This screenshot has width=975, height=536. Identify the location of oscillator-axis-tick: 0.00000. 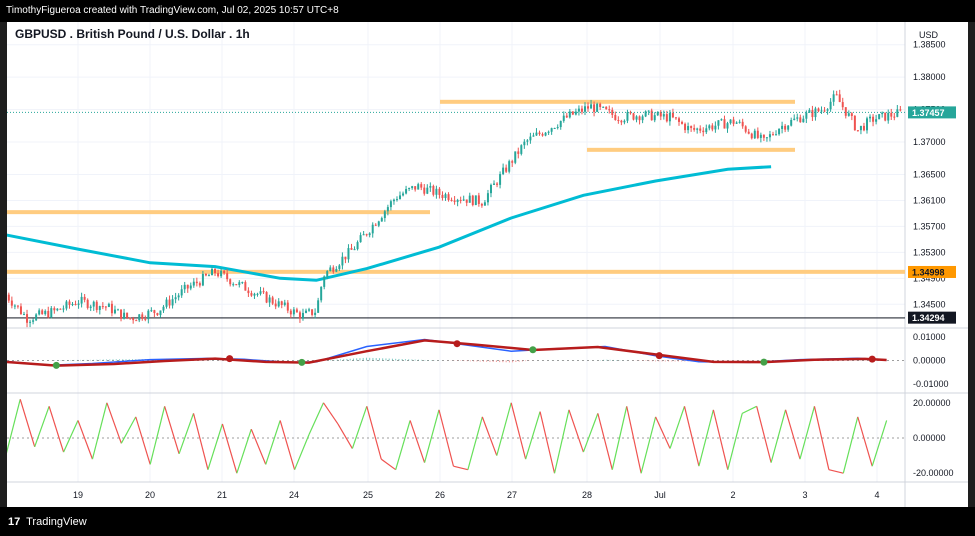
(929, 438).